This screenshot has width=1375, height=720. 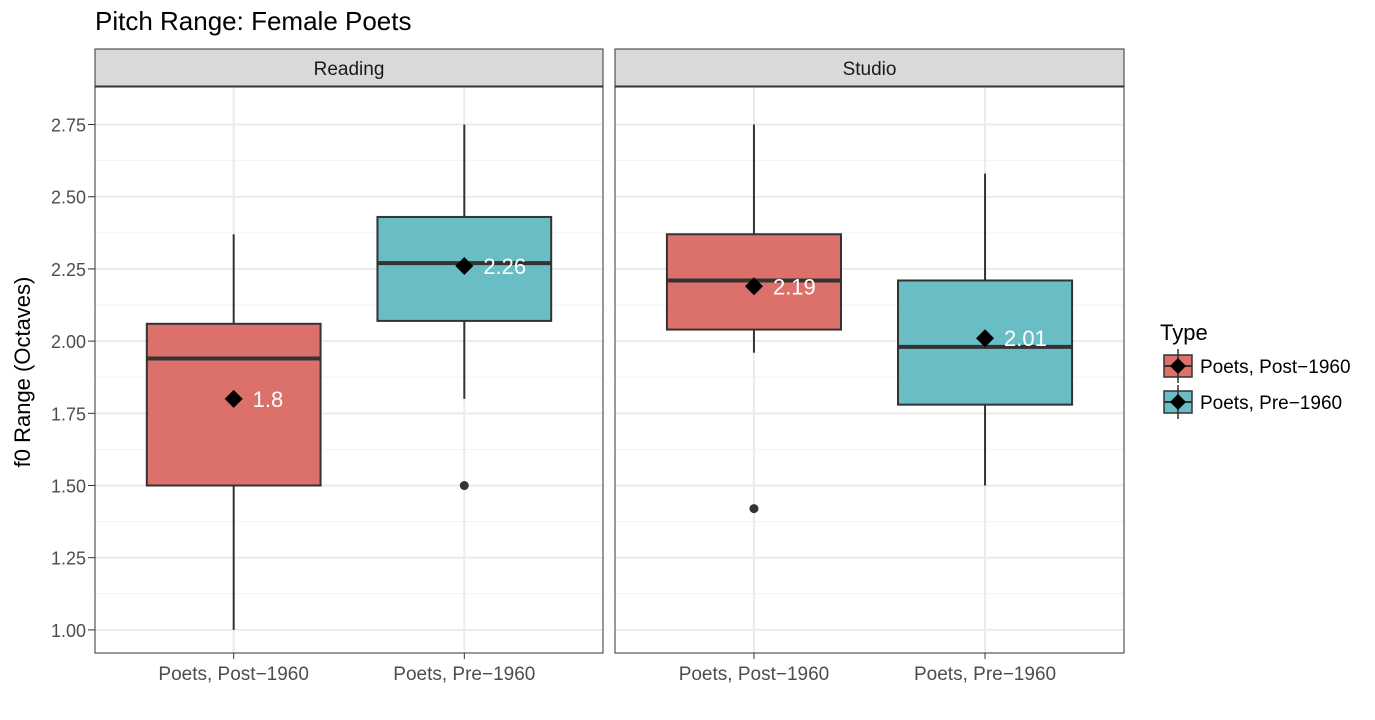 What do you see at coordinates (68, 559) in the screenshot?
I see `y-tick-label: 1.25` at bounding box center [68, 559].